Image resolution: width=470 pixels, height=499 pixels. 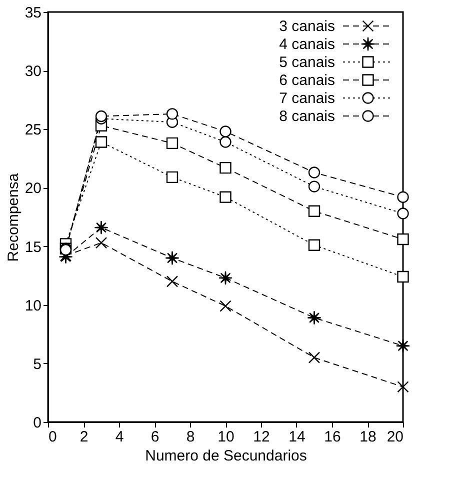 What do you see at coordinates (190, 437) in the screenshot?
I see `x-tick-label: 8` at bounding box center [190, 437].